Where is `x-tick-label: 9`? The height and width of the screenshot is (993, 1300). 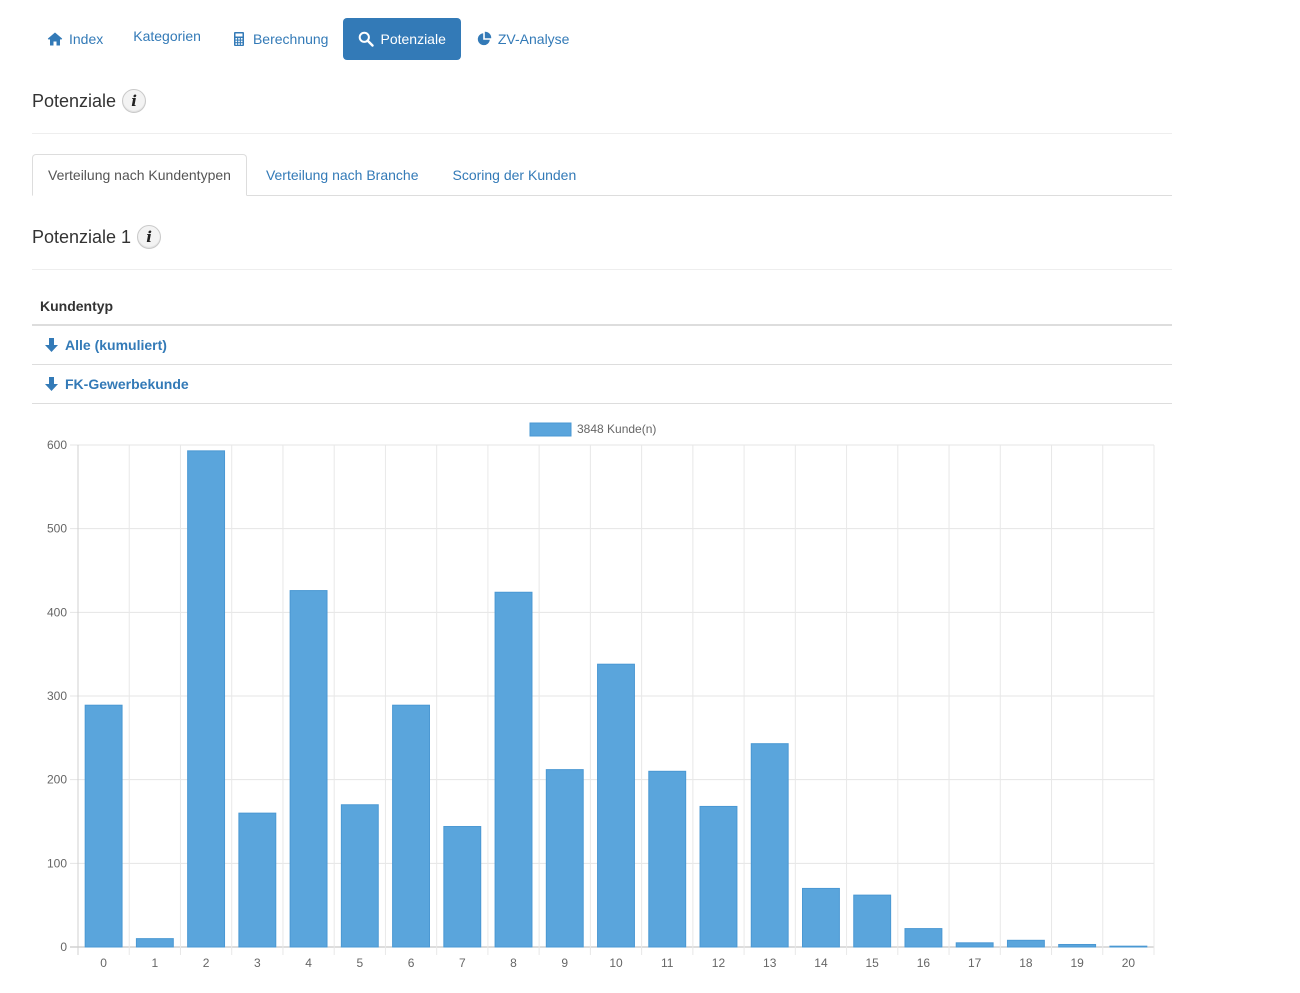
x-tick-label: 9 is located at coordinates (564, 963).